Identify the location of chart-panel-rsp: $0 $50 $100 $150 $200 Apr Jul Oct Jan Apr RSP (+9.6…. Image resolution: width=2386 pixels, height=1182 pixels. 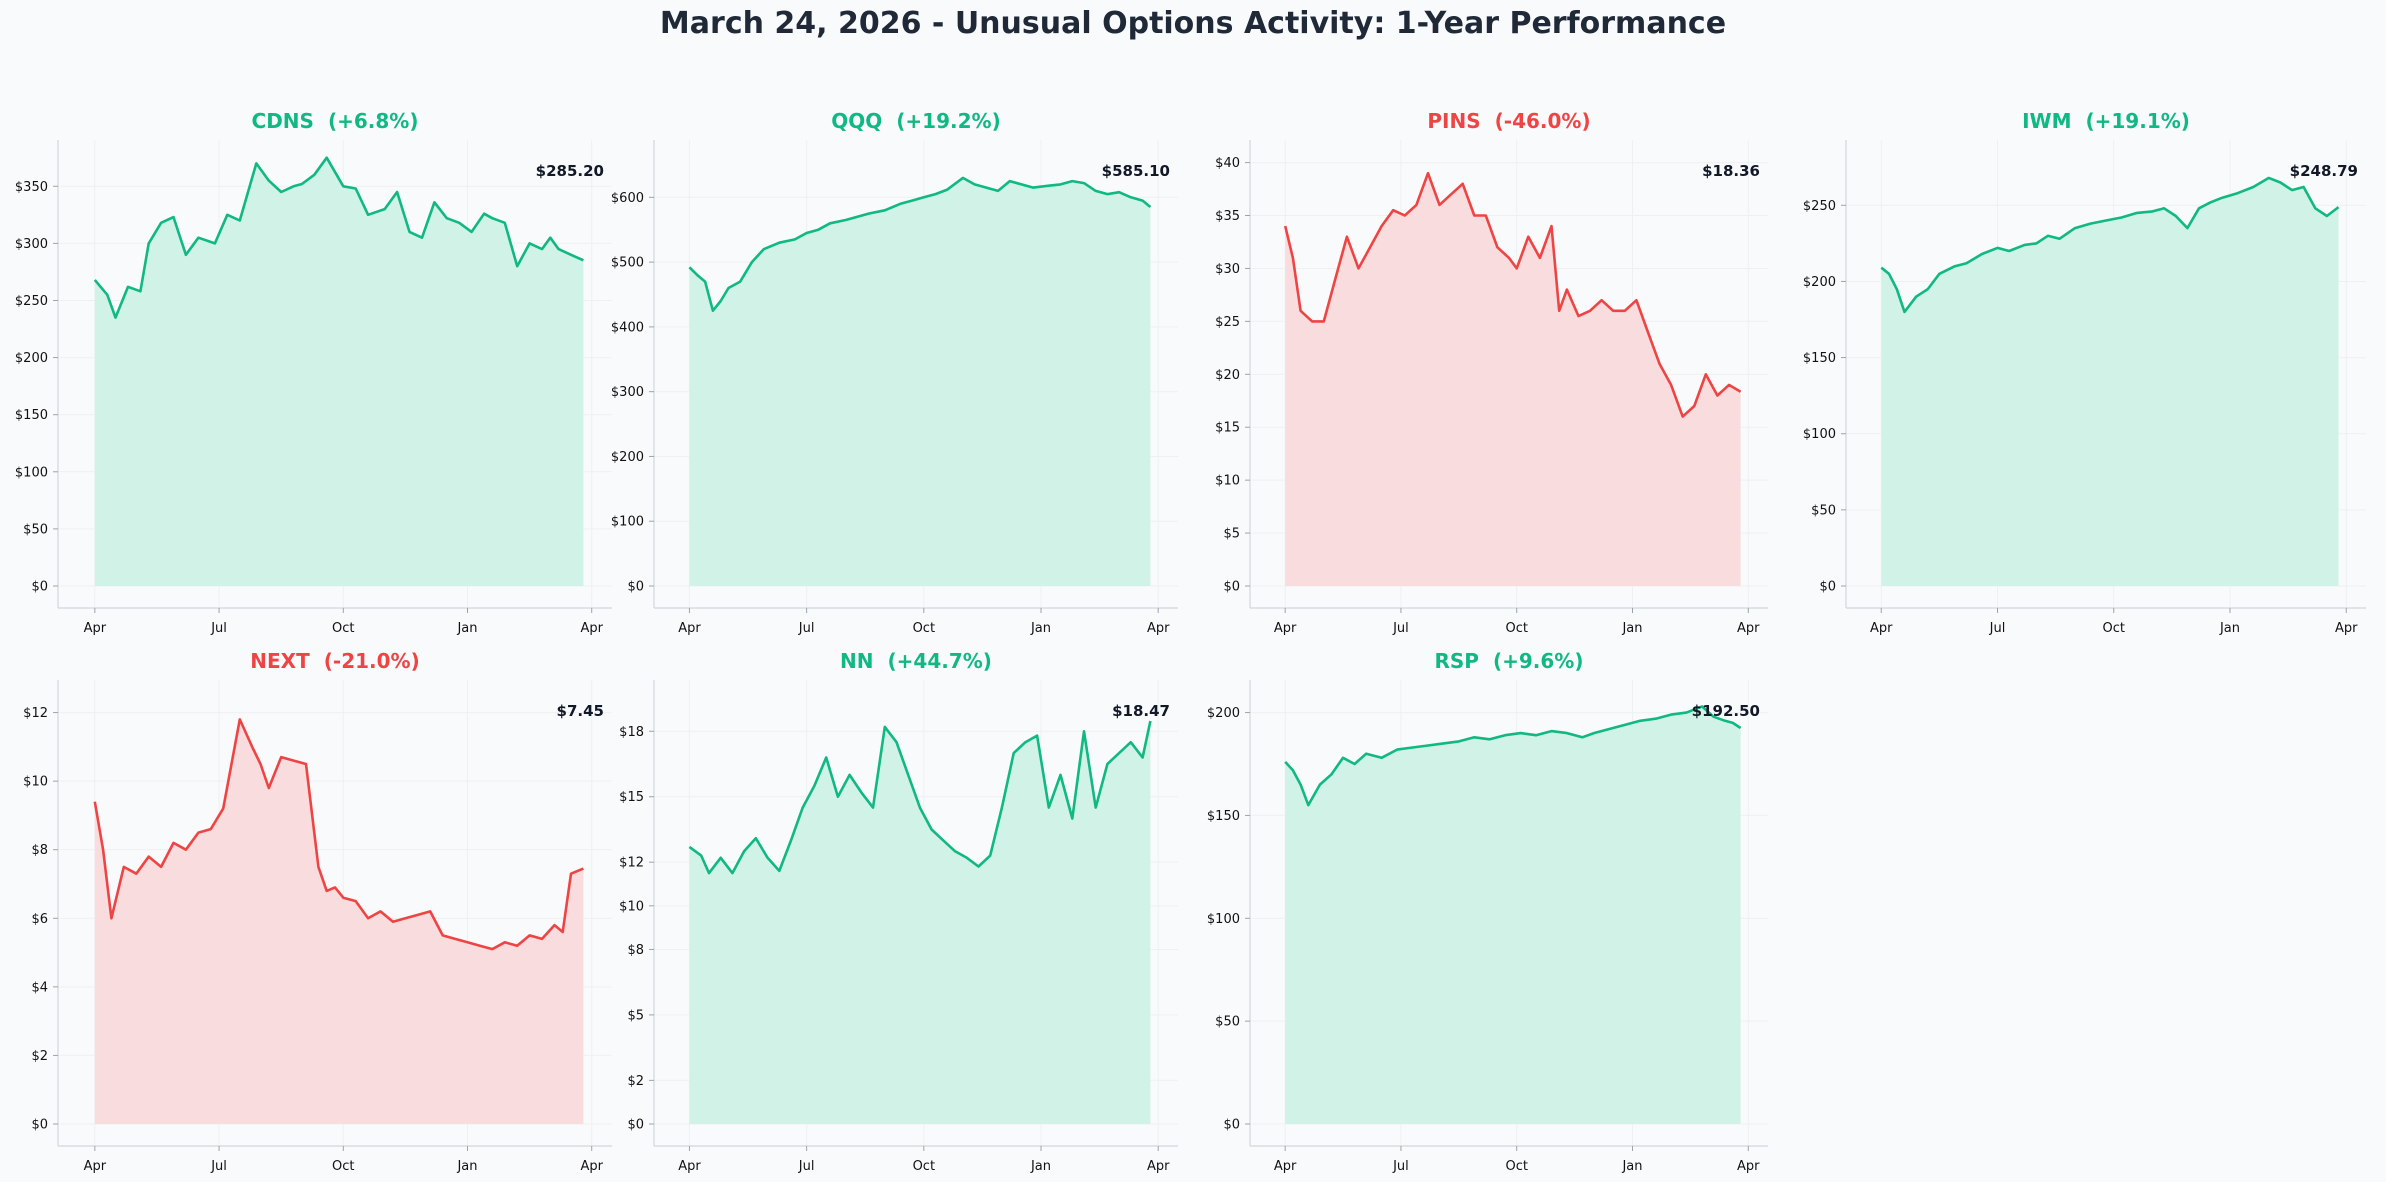
(1487, 911).